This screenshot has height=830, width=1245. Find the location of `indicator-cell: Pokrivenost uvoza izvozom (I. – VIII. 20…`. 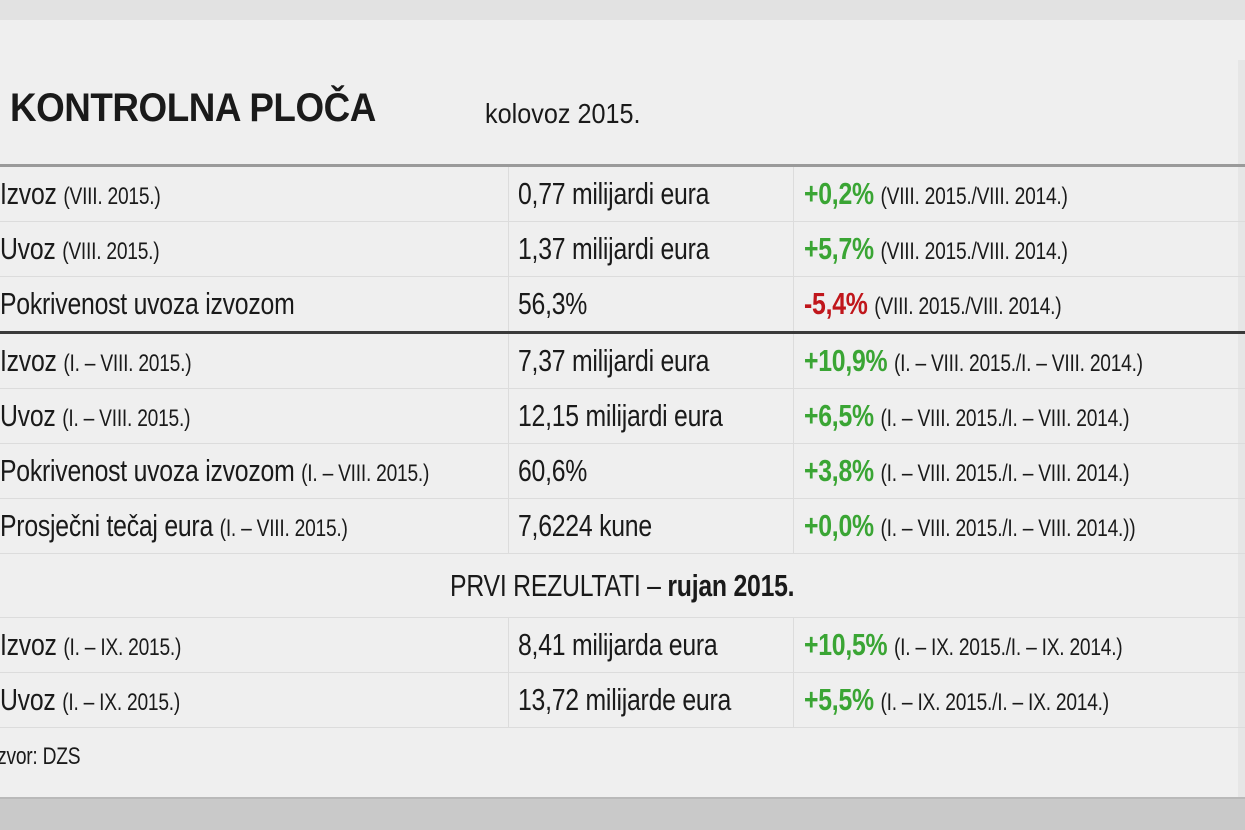

indicator-cell: Pokrivenost uvoza izvozom (I. – VIII. 20… is located at coordinates (254, 471).